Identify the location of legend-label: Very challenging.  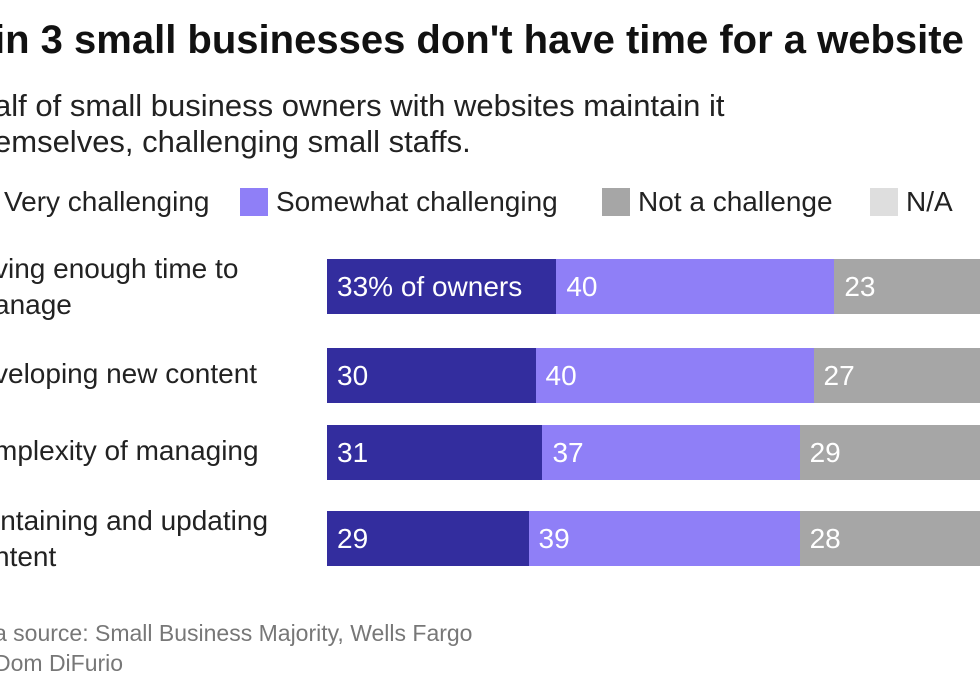
(107, 201).